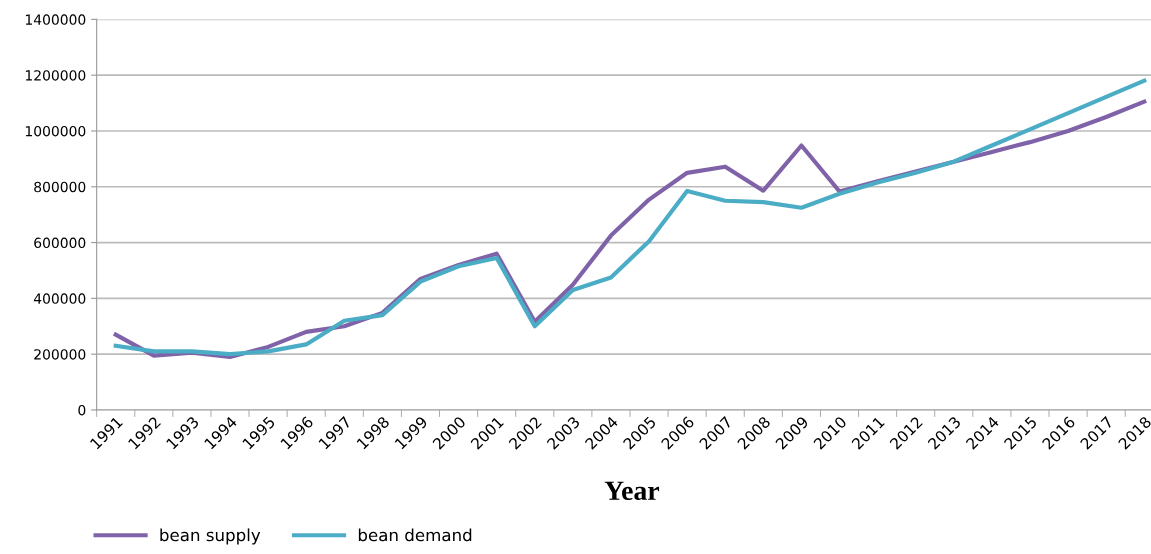 This screenshot has height=554, width=1151. I want to click on y-tick-label: 600000, so click(60, 243).